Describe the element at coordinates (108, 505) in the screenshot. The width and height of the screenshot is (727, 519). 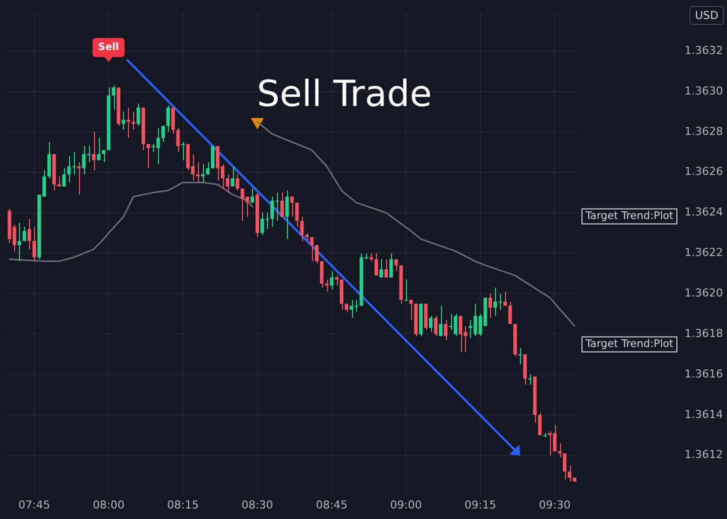
I see `x-tick-label: 08:00` at that location.